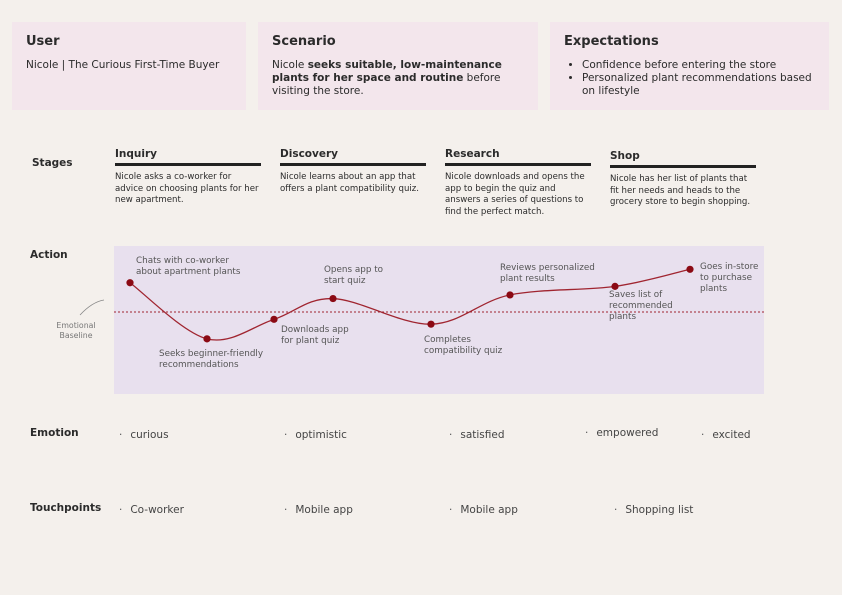  What do you see at coordinates (49, 255) in the screenshot?
I see `row-label-action: Action` at bounding box center [49, 255].